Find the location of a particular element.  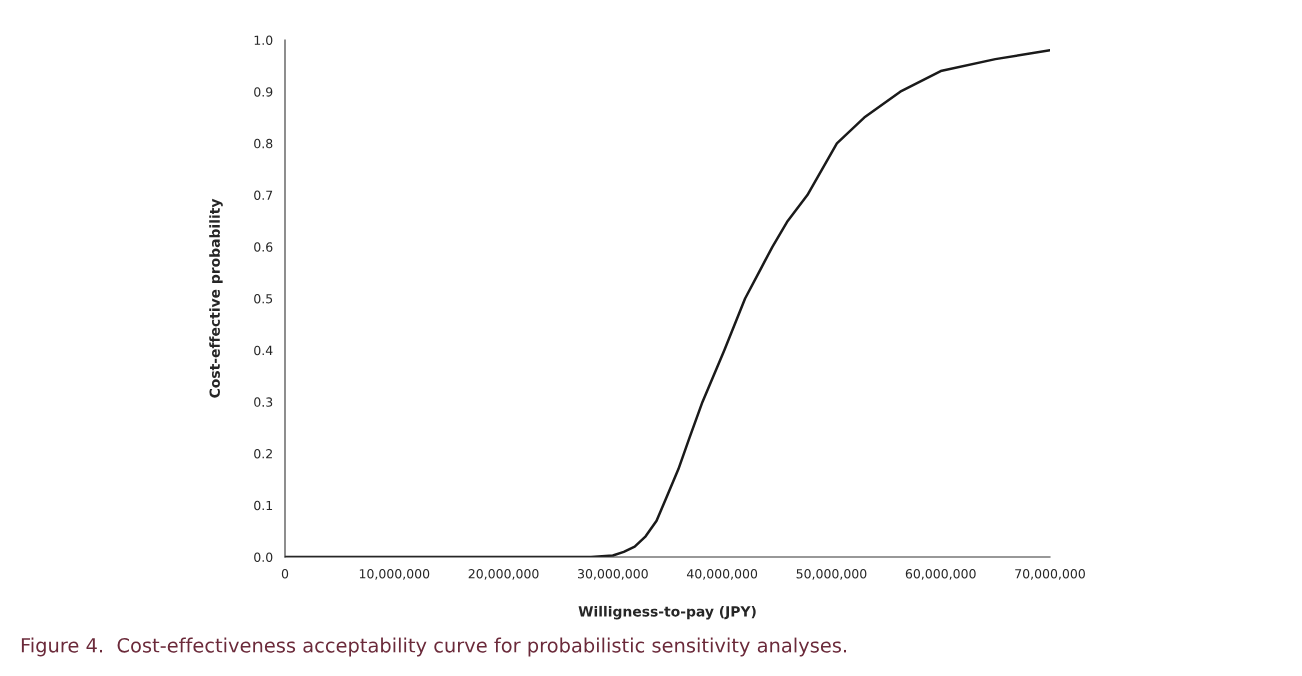

x-tick-label: 70,000,000 is located at coordinates (1050, 574).